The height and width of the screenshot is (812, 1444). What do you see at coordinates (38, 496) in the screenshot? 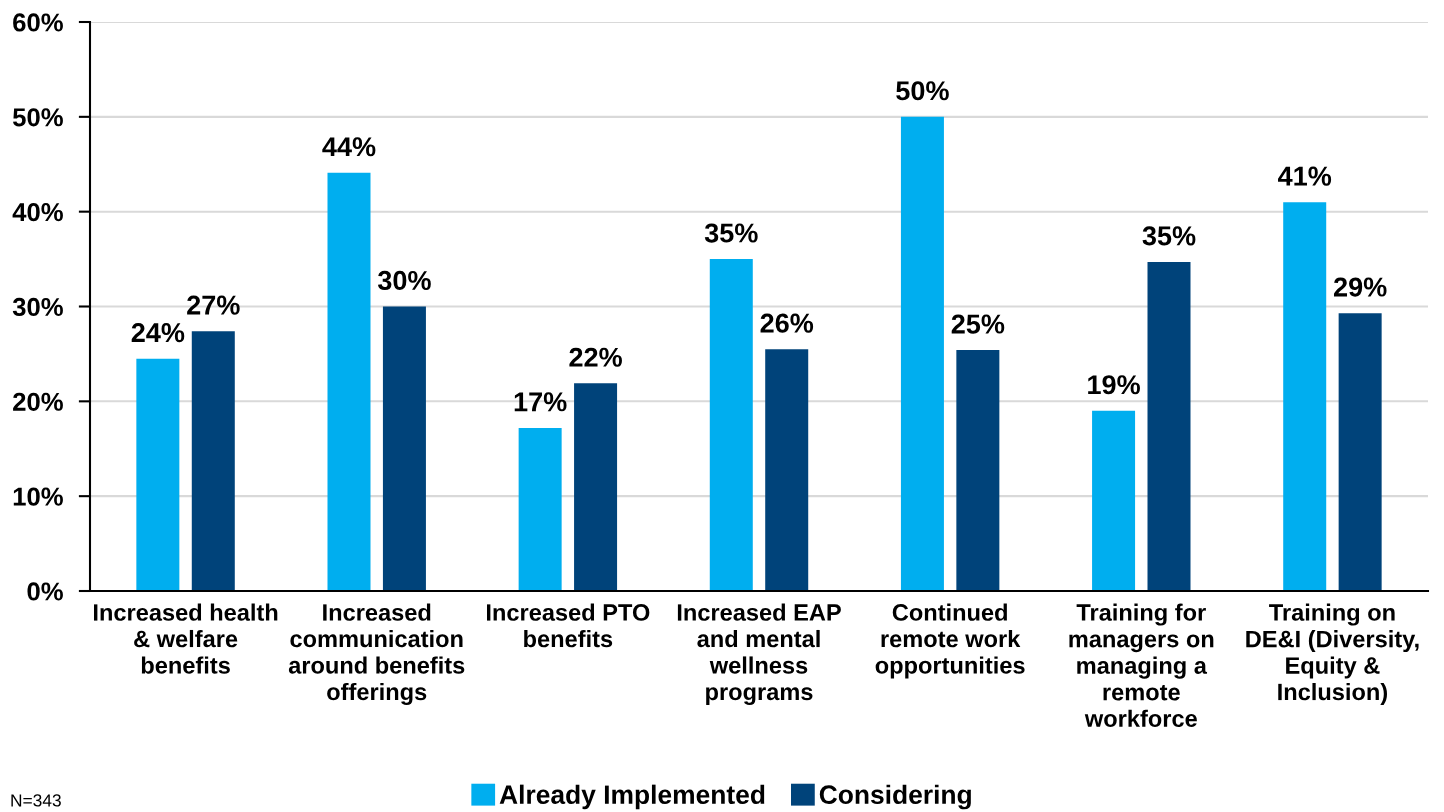
I see `y-tick-label: 10%` at bounding box center [38, 496].